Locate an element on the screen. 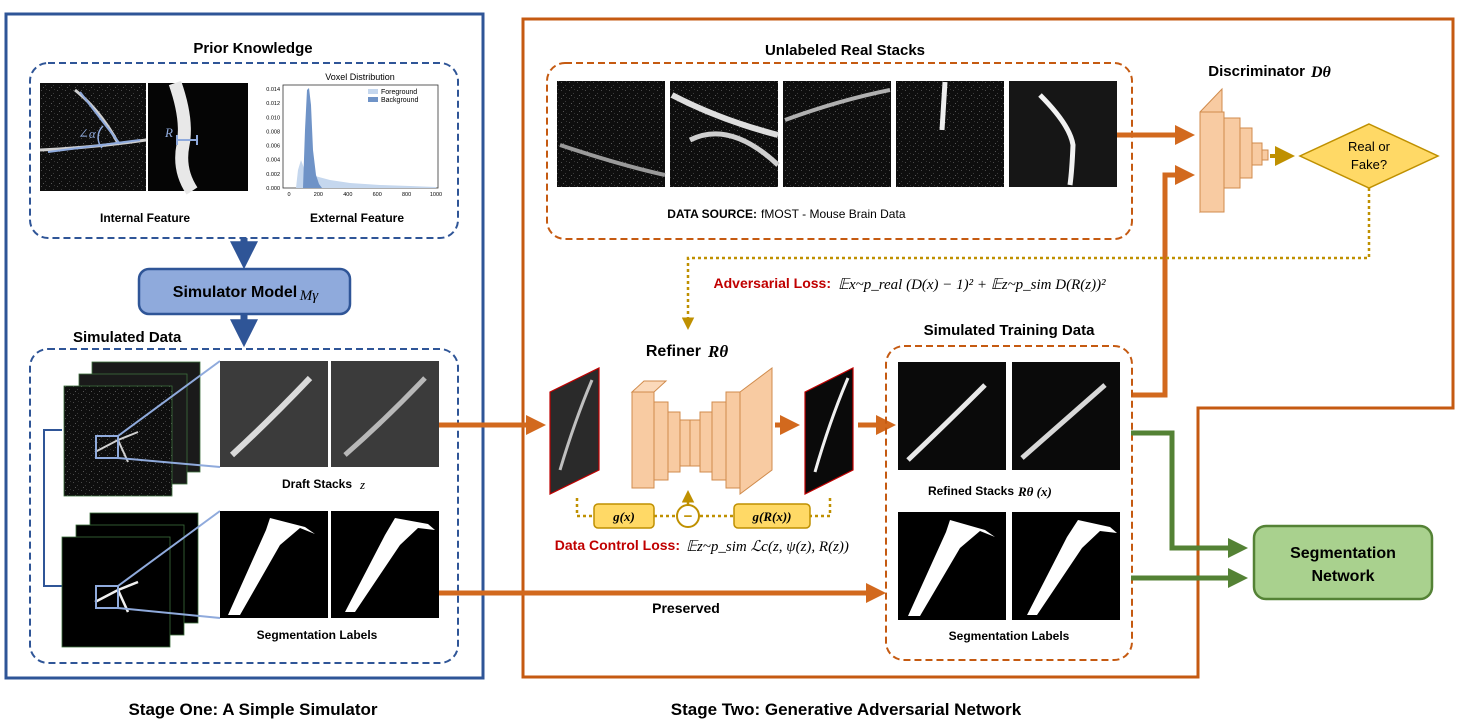 This screenshot has height=727, width=1461. segnet-line2: Network is located at coordinates (1342, 576).